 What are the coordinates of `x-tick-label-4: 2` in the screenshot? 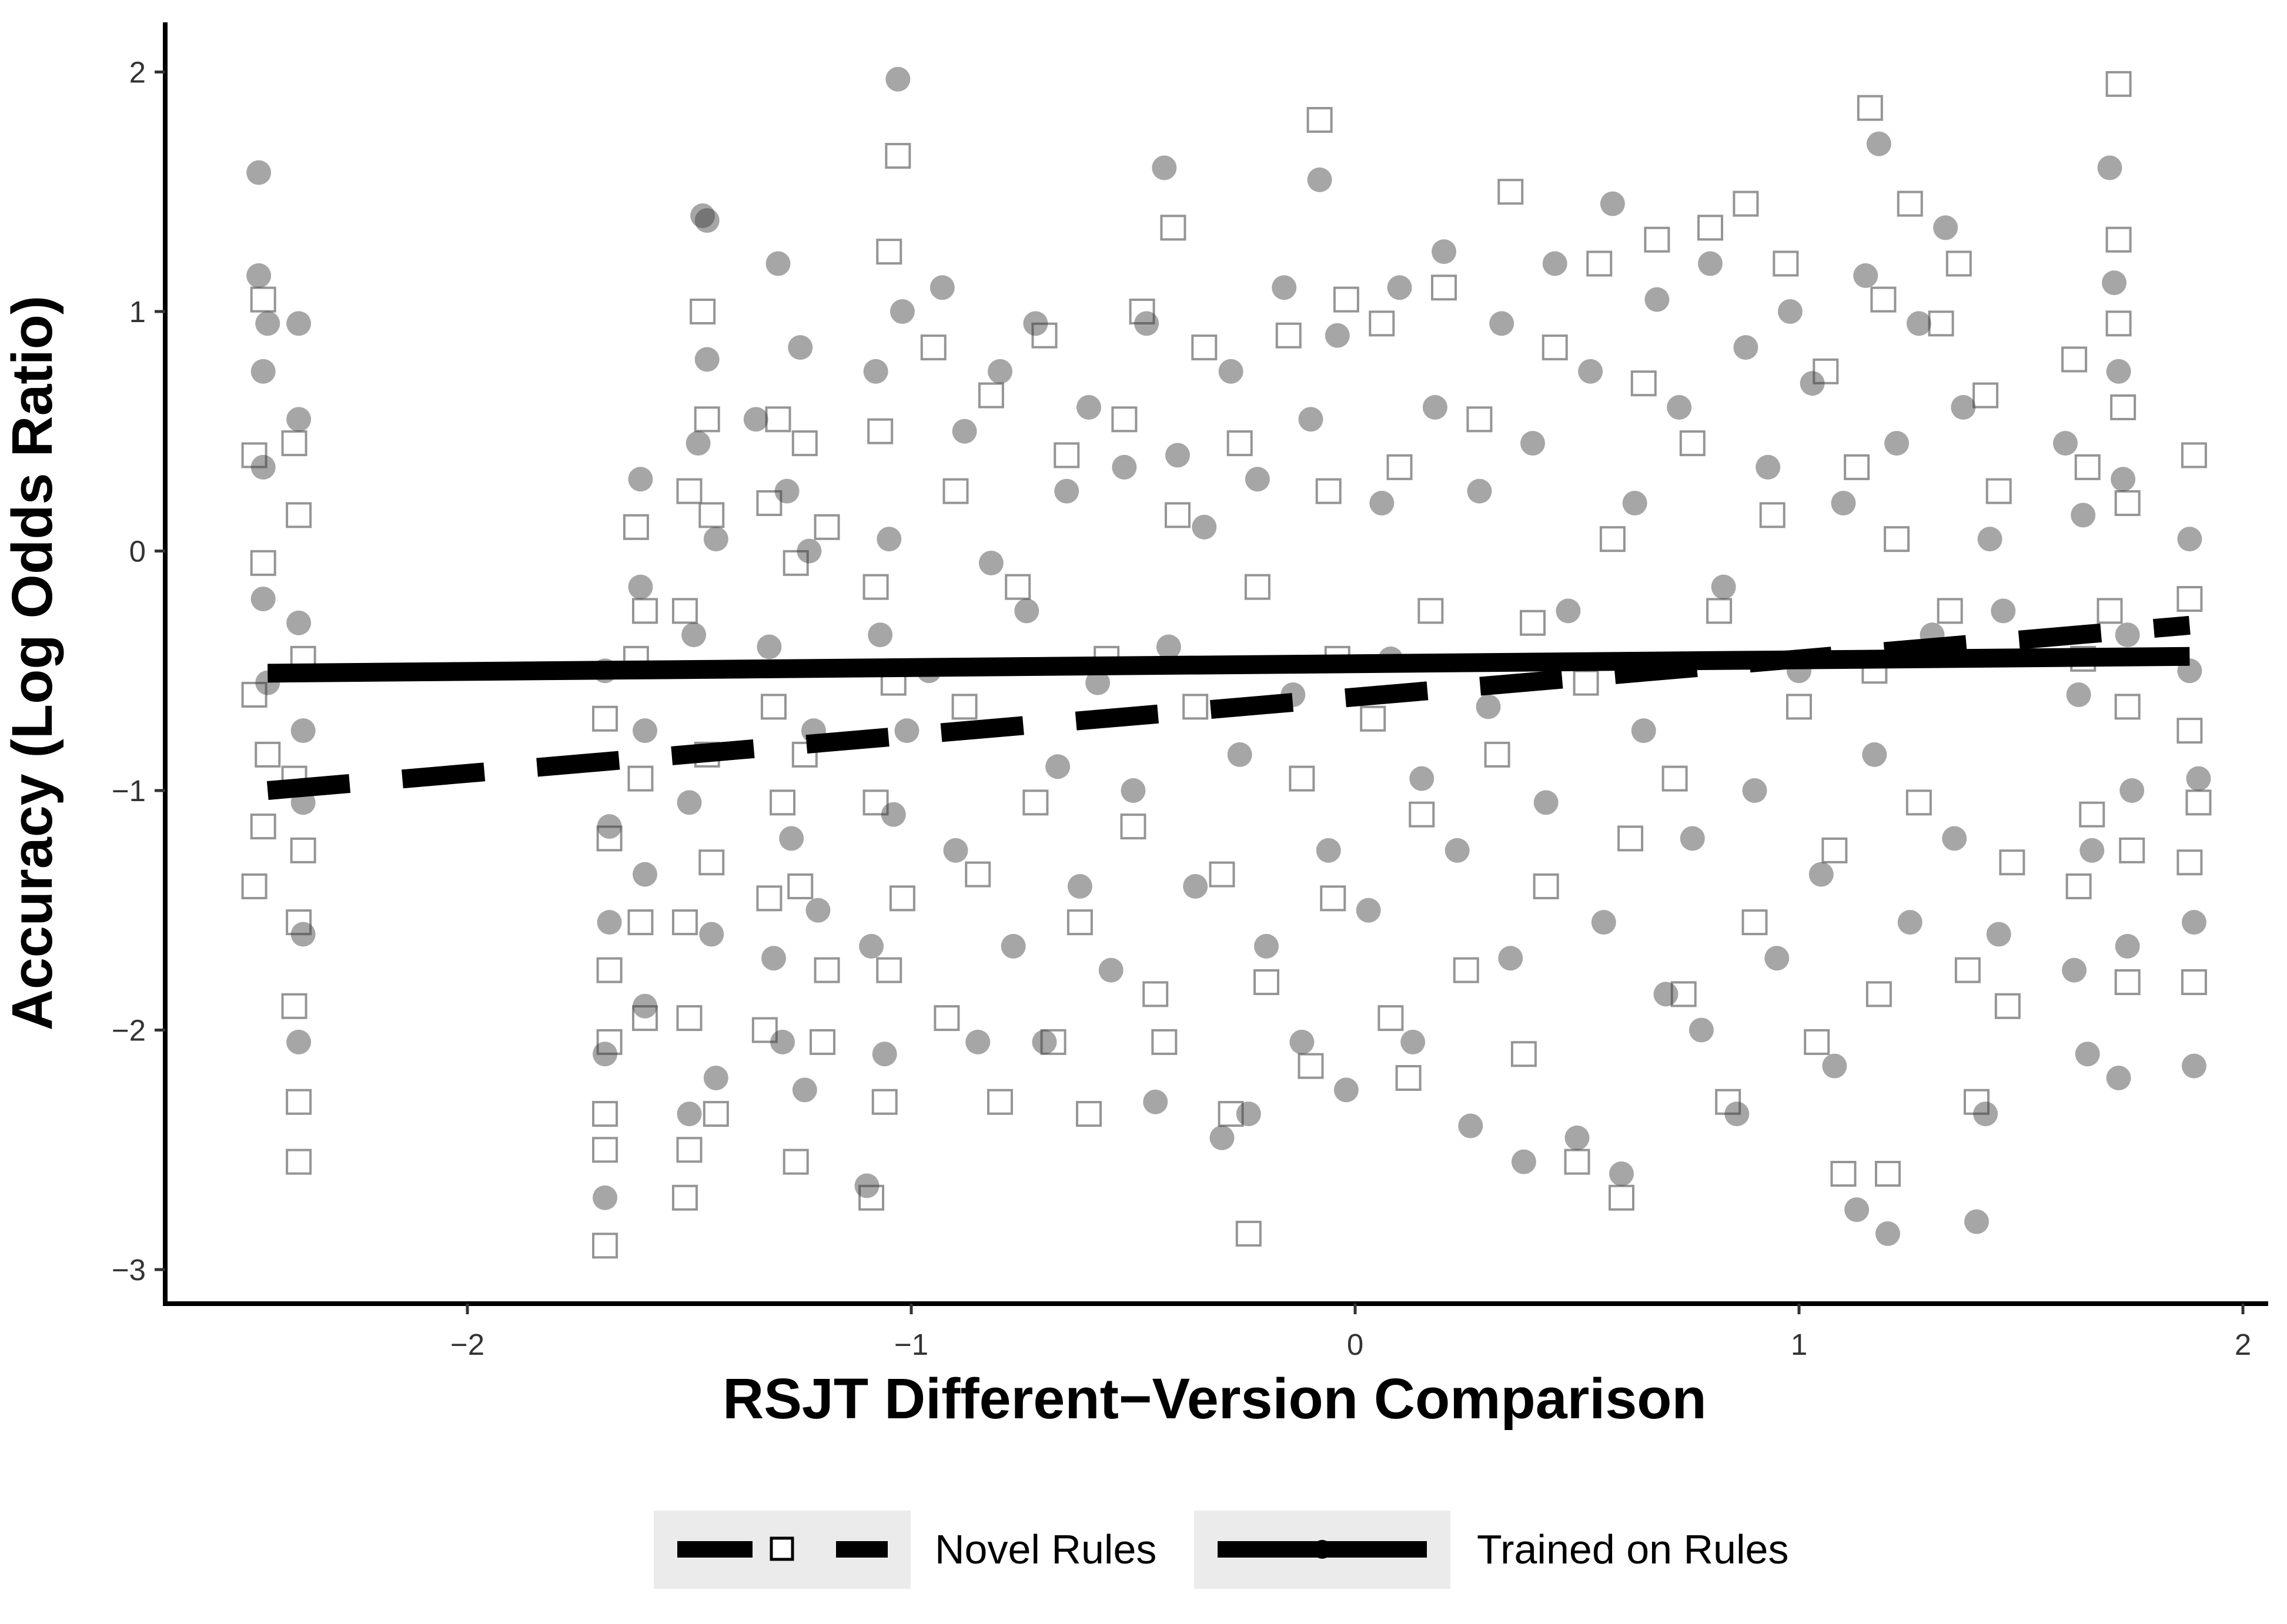 It's located at (2243, 1344).